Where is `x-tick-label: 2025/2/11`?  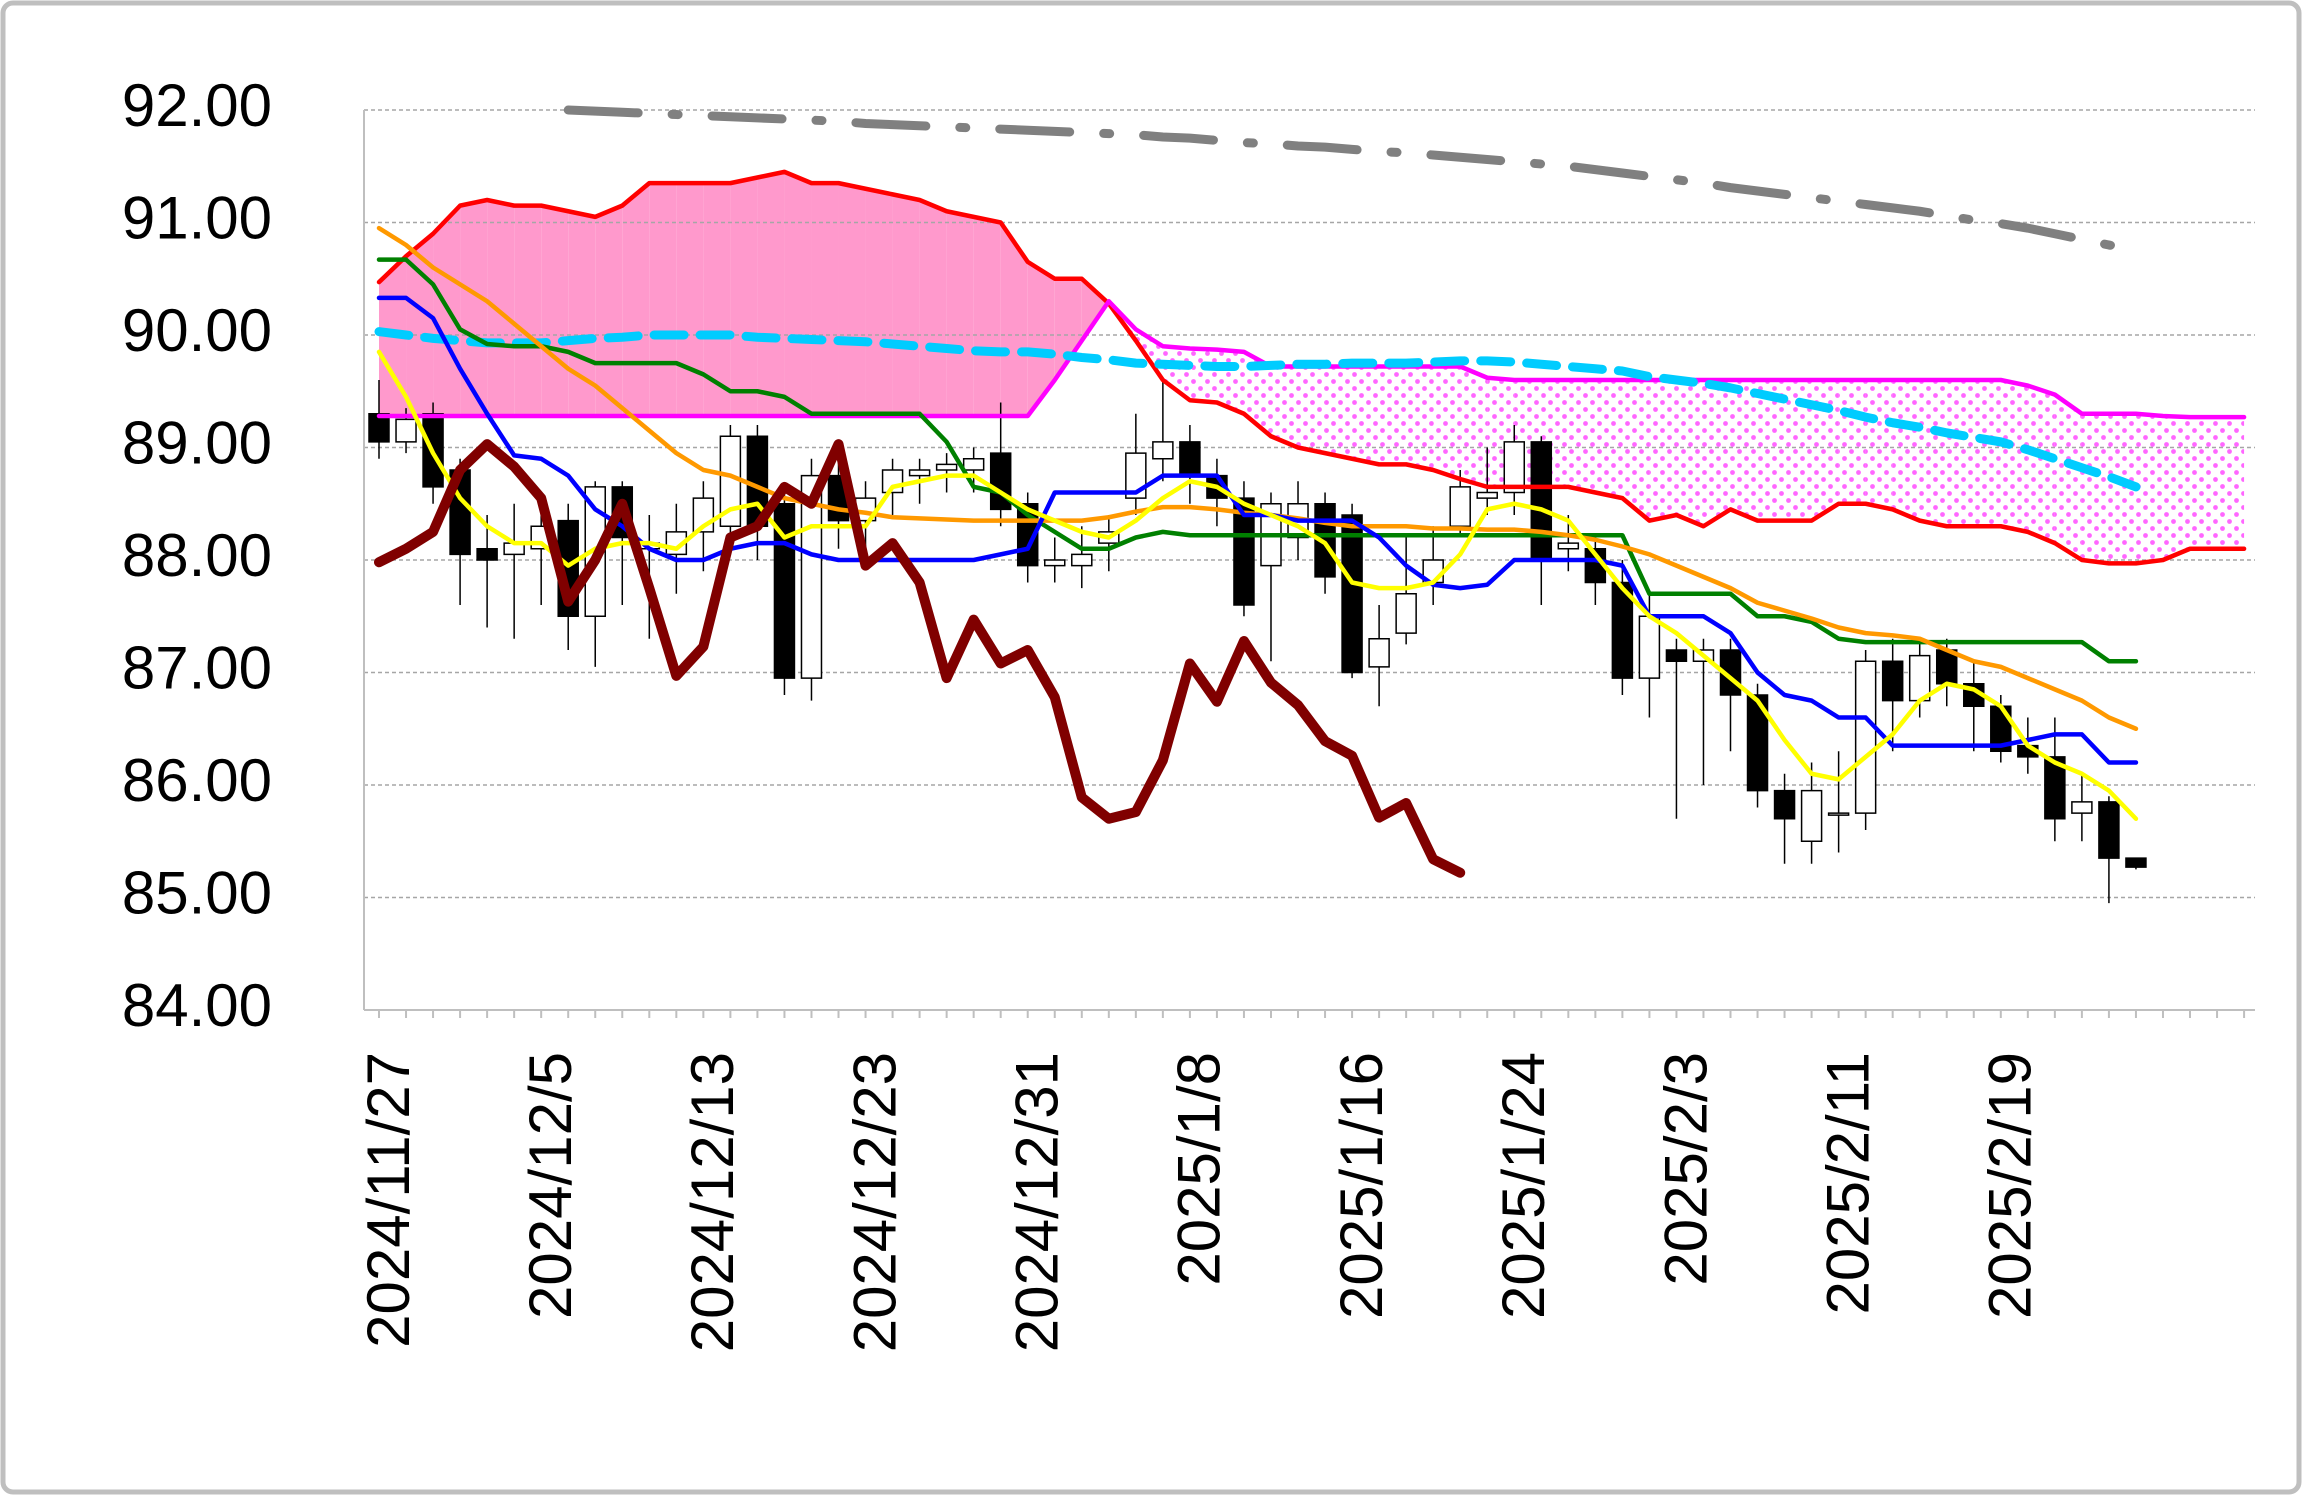 x-tick-label: 2025/2/11 is located at coordinates (1847, 1183).